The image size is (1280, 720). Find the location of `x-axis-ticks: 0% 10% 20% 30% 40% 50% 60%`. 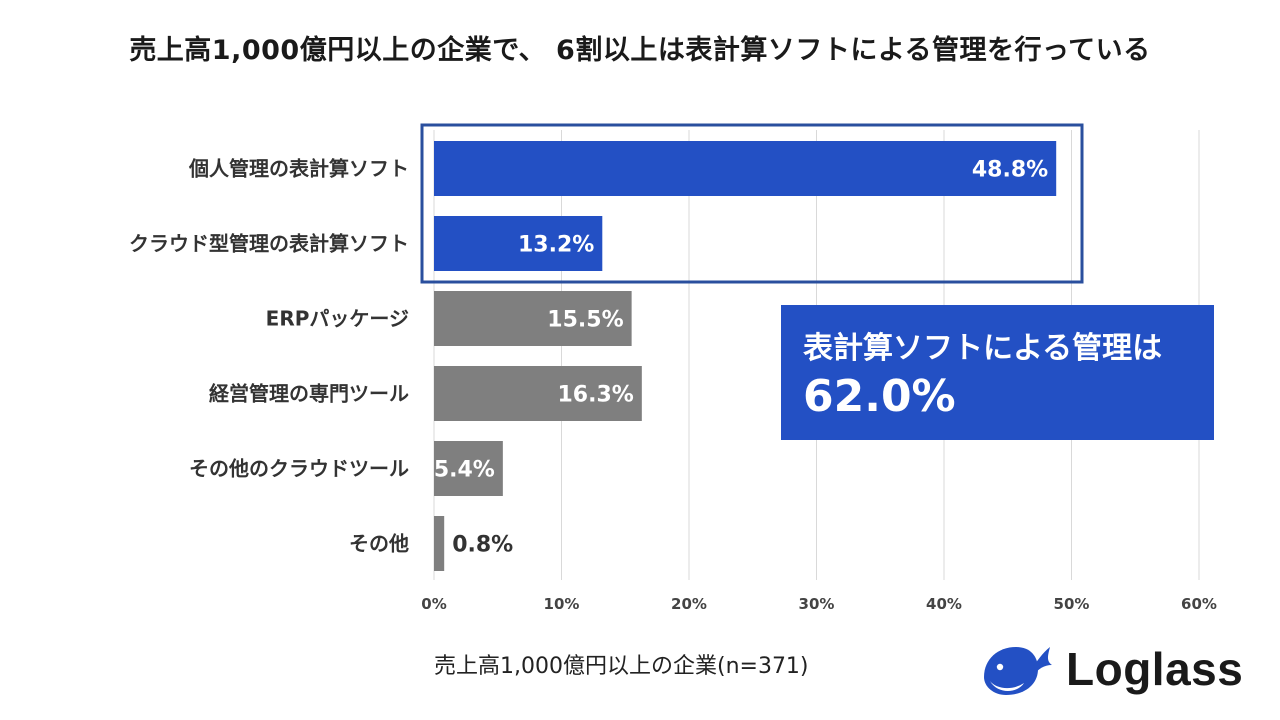

x-axis-ticks: 0% 10% 20% 30% 40% 50% 60% is located at coordinates (819, 604).